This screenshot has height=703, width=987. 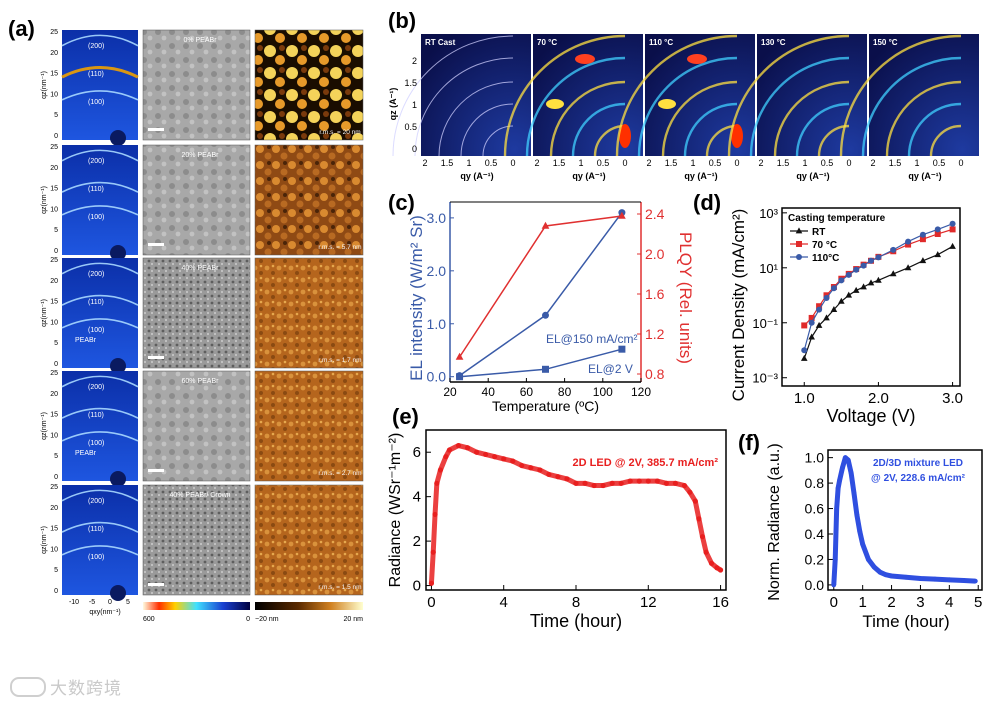 What do you see at coordinates (565, 392) in the screenshot?
I see `c-x-tick: 80` at bounding box center [565, 392].